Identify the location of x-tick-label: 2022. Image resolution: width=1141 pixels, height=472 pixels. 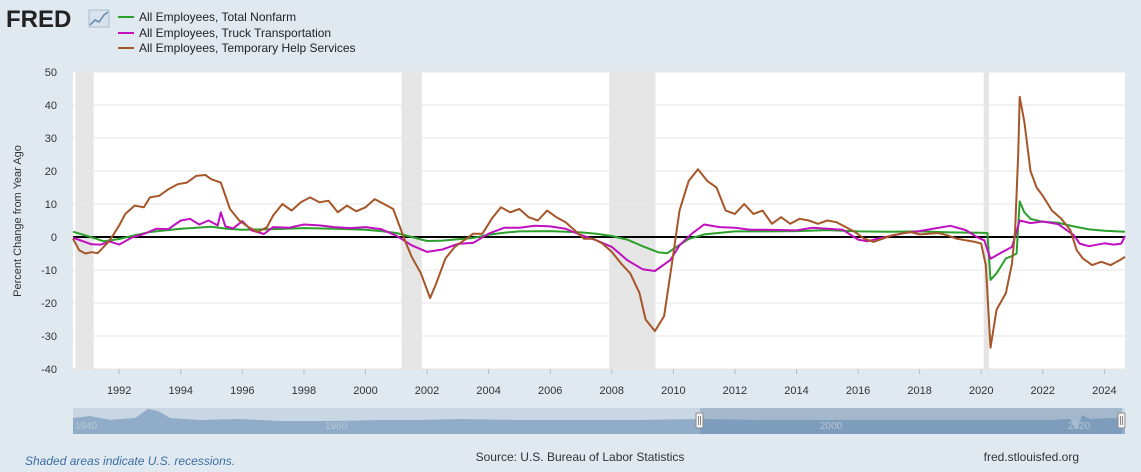
(1043, 391).